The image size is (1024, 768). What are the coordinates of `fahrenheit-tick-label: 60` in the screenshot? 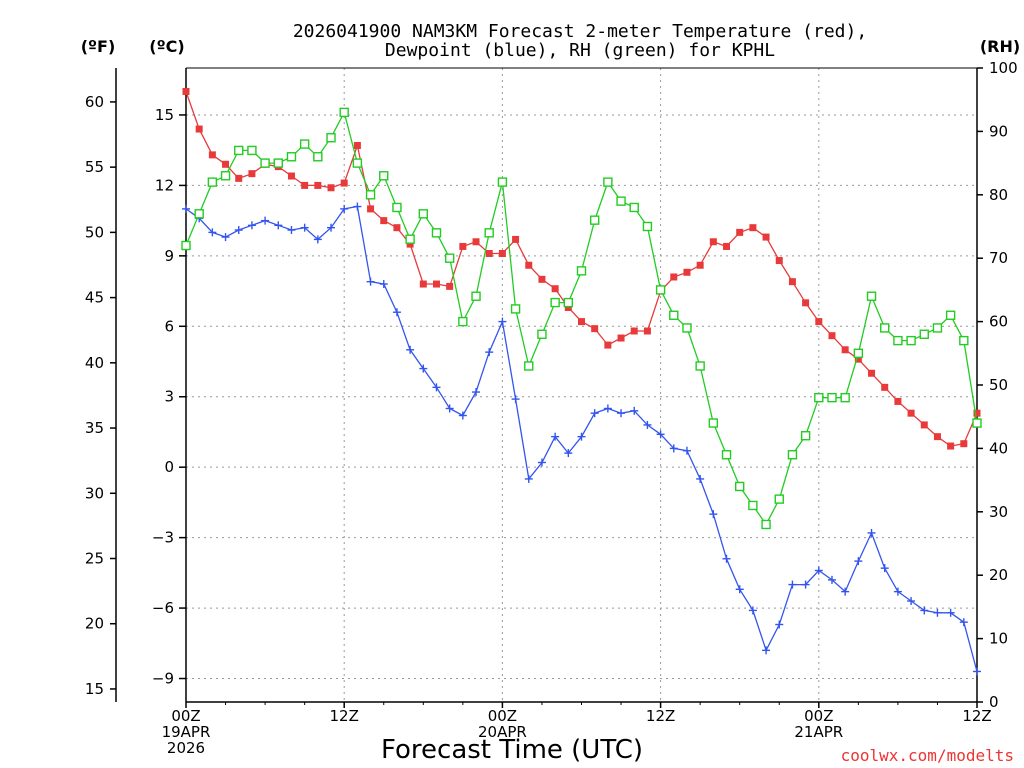 It's located at (94, 102).